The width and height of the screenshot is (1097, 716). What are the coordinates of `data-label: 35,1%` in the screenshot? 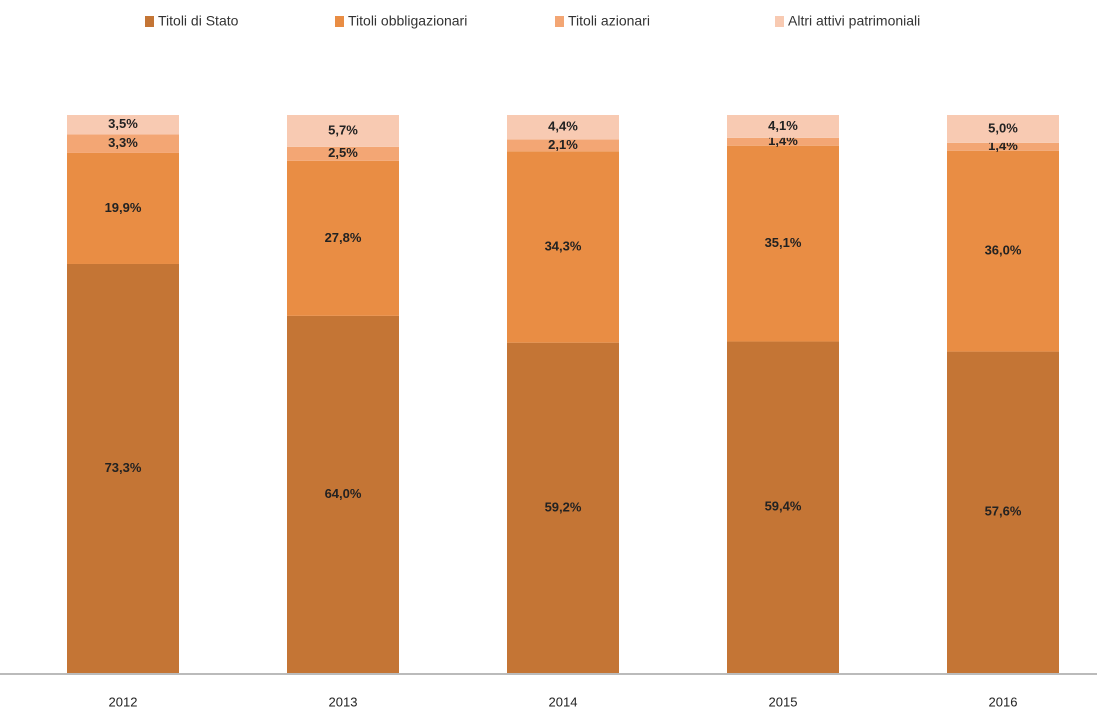 It's located at (783, 242).